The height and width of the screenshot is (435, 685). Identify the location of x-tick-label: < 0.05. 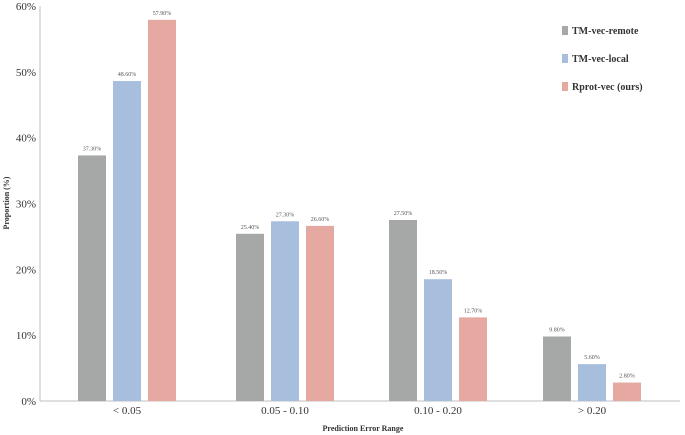
(127, 411).